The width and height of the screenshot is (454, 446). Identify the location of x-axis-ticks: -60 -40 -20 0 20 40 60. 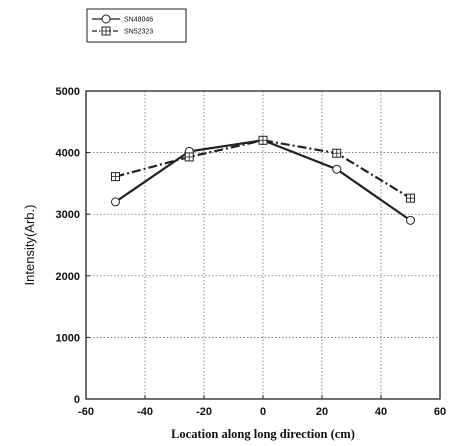
(262, 406).